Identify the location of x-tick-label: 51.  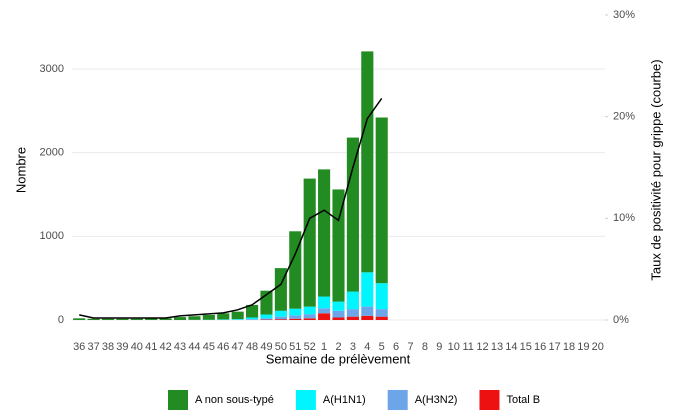
(295, 347).